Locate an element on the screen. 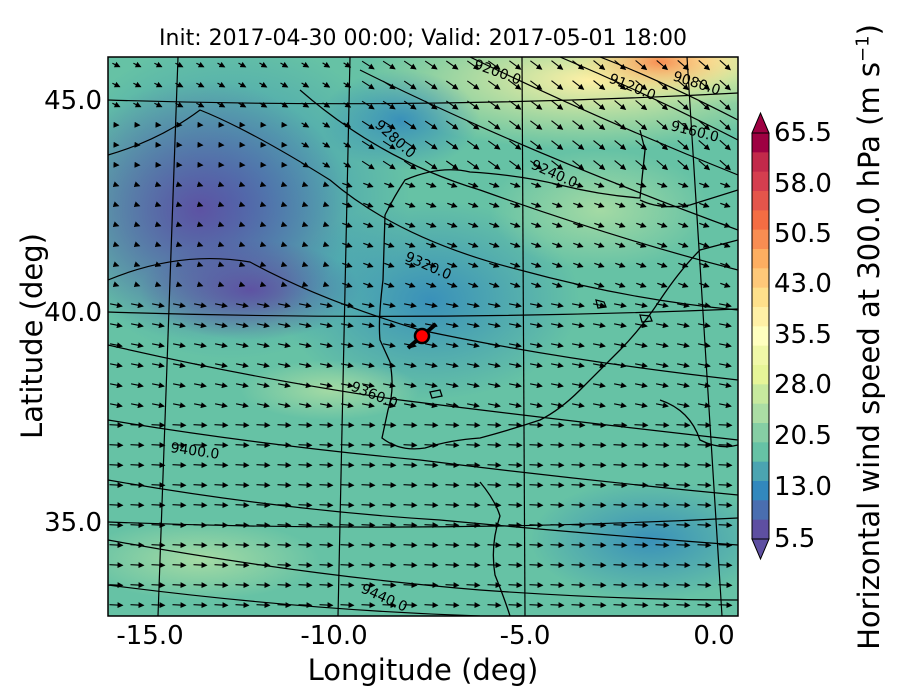 This screenshot has height=700, width=900. colorbar-label-close: ) is located at coordinates (869, 30).